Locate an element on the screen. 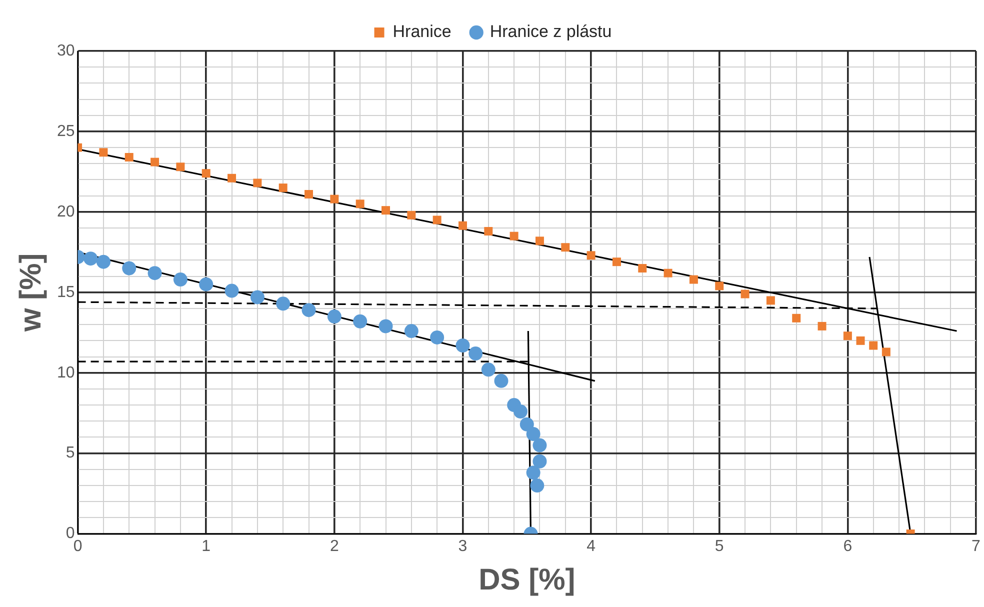 The width and height of the screenshot is (984, 607). x-tick-label: 3 is located at coordinates (463, 546).